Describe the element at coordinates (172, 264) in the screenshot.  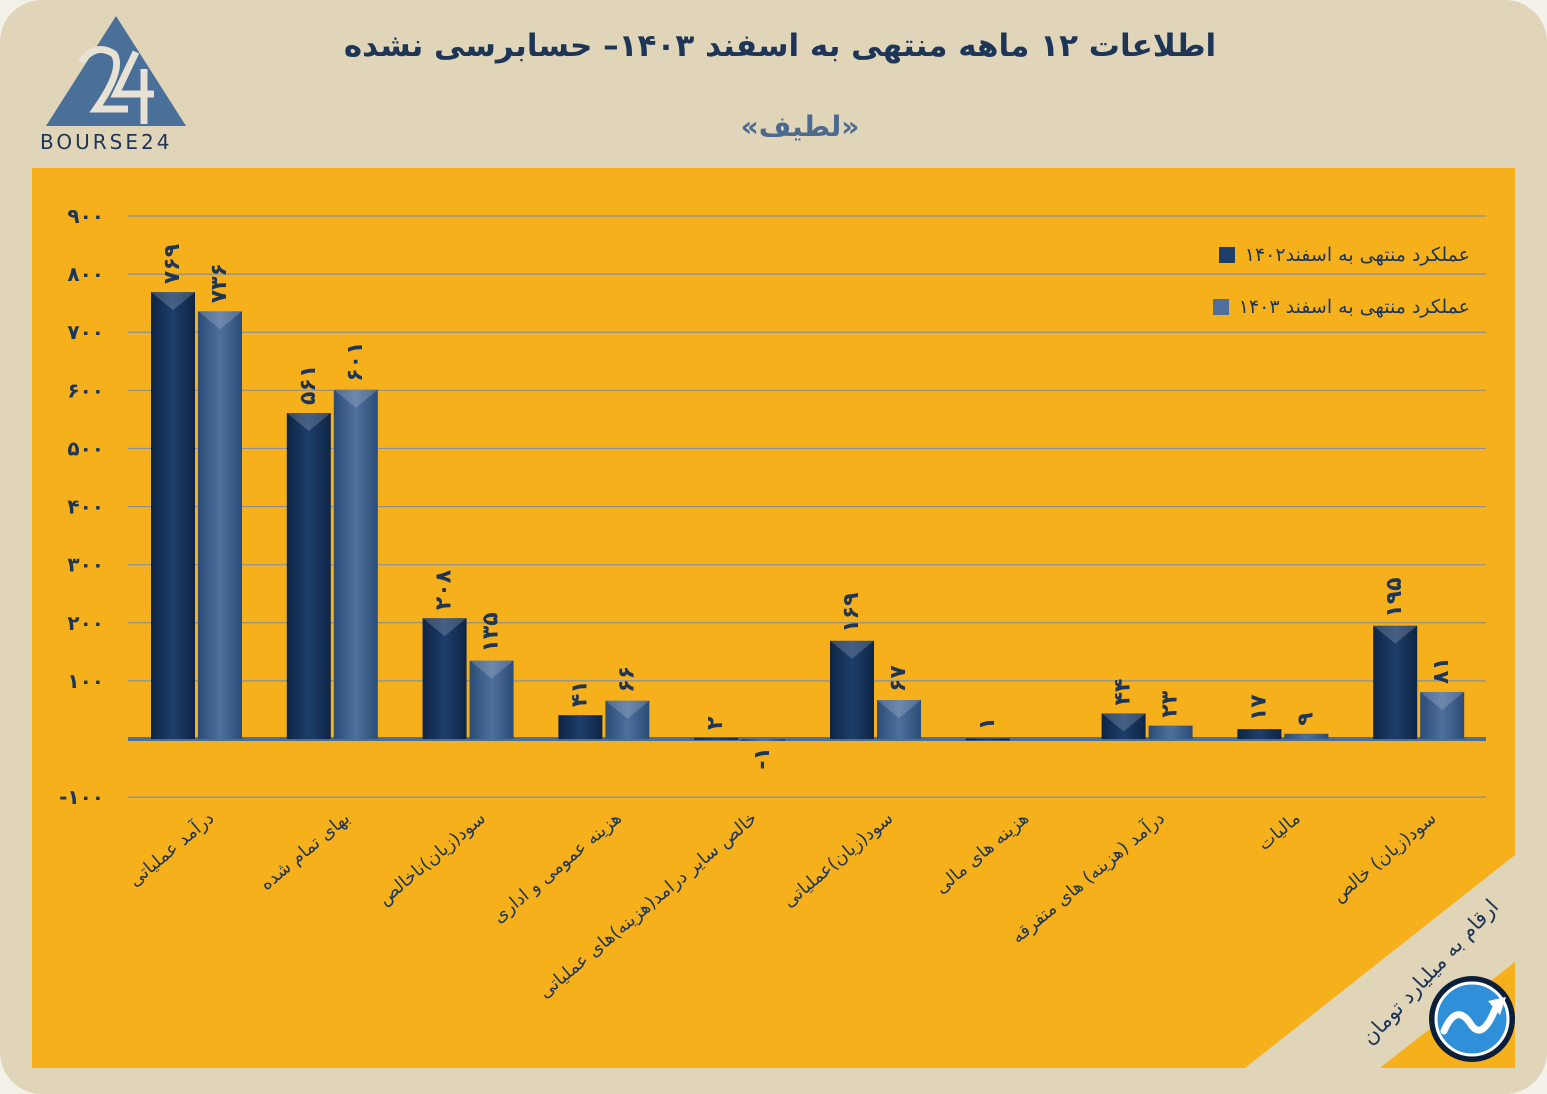
I see `data-label: ۷۶۹` at that location.